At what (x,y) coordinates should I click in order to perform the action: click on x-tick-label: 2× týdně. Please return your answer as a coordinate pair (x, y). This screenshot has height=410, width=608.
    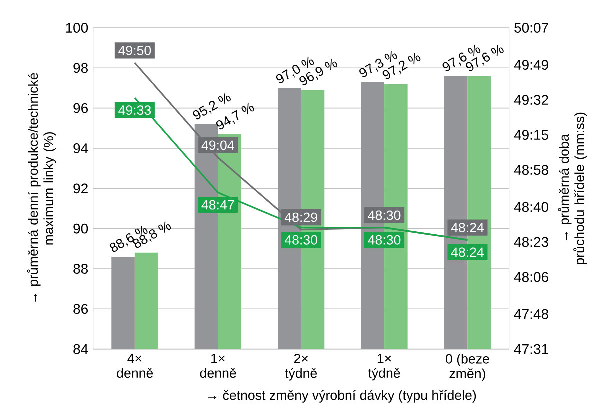
    Looking at the image, I should click on (301, 367).